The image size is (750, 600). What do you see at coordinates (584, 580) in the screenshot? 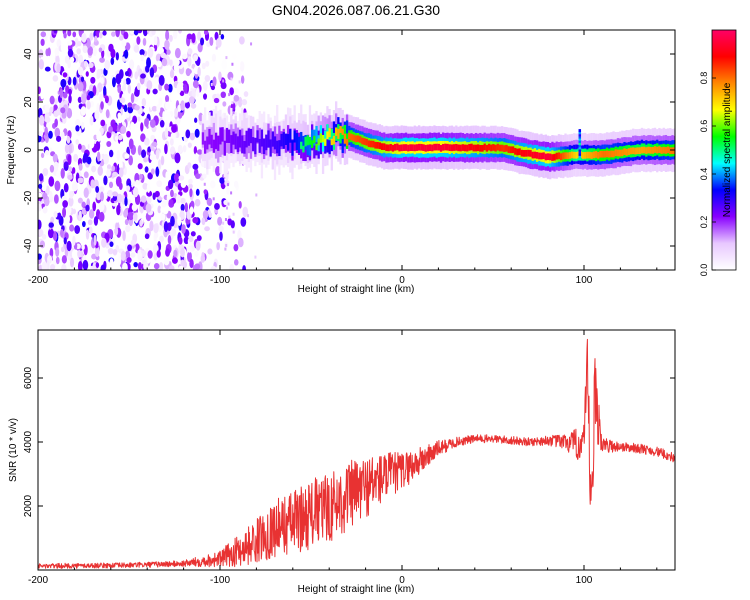
I see `x-tick-label: 100` at bounding box center [584, 580].